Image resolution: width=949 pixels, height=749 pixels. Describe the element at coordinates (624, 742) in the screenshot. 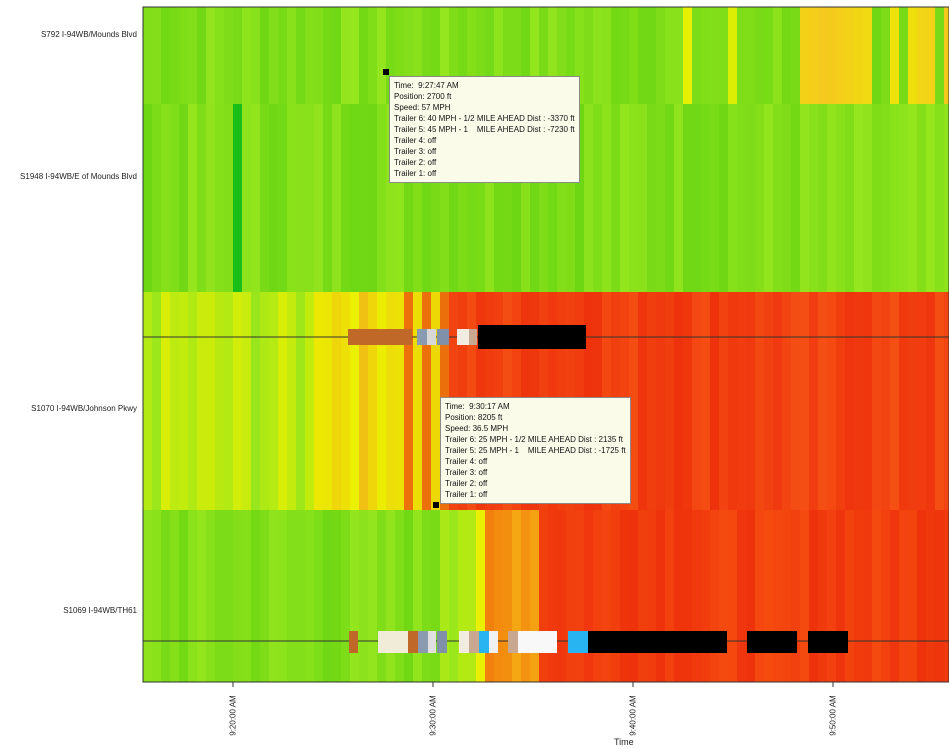

I see `x-axis-label: Time` at that location.